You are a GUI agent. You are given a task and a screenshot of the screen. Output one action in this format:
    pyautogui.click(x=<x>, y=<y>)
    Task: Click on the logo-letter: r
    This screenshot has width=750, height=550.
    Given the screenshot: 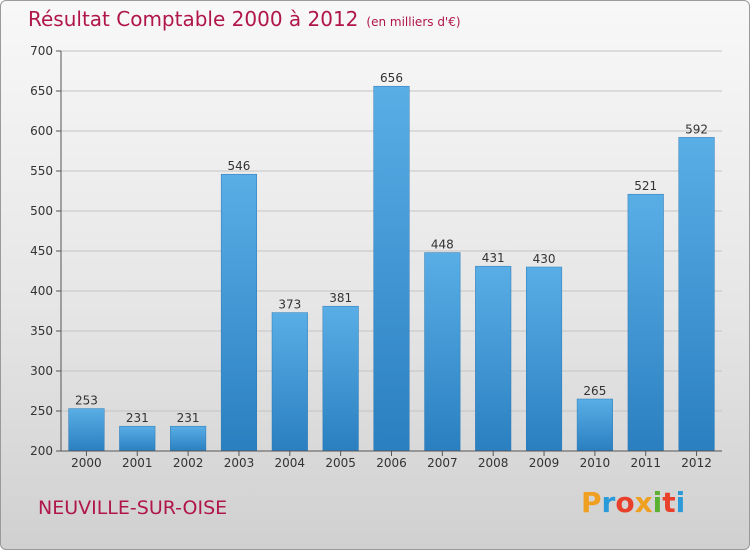 What is the action you would take?
    pyautogui.click(x=608, y=502)
    